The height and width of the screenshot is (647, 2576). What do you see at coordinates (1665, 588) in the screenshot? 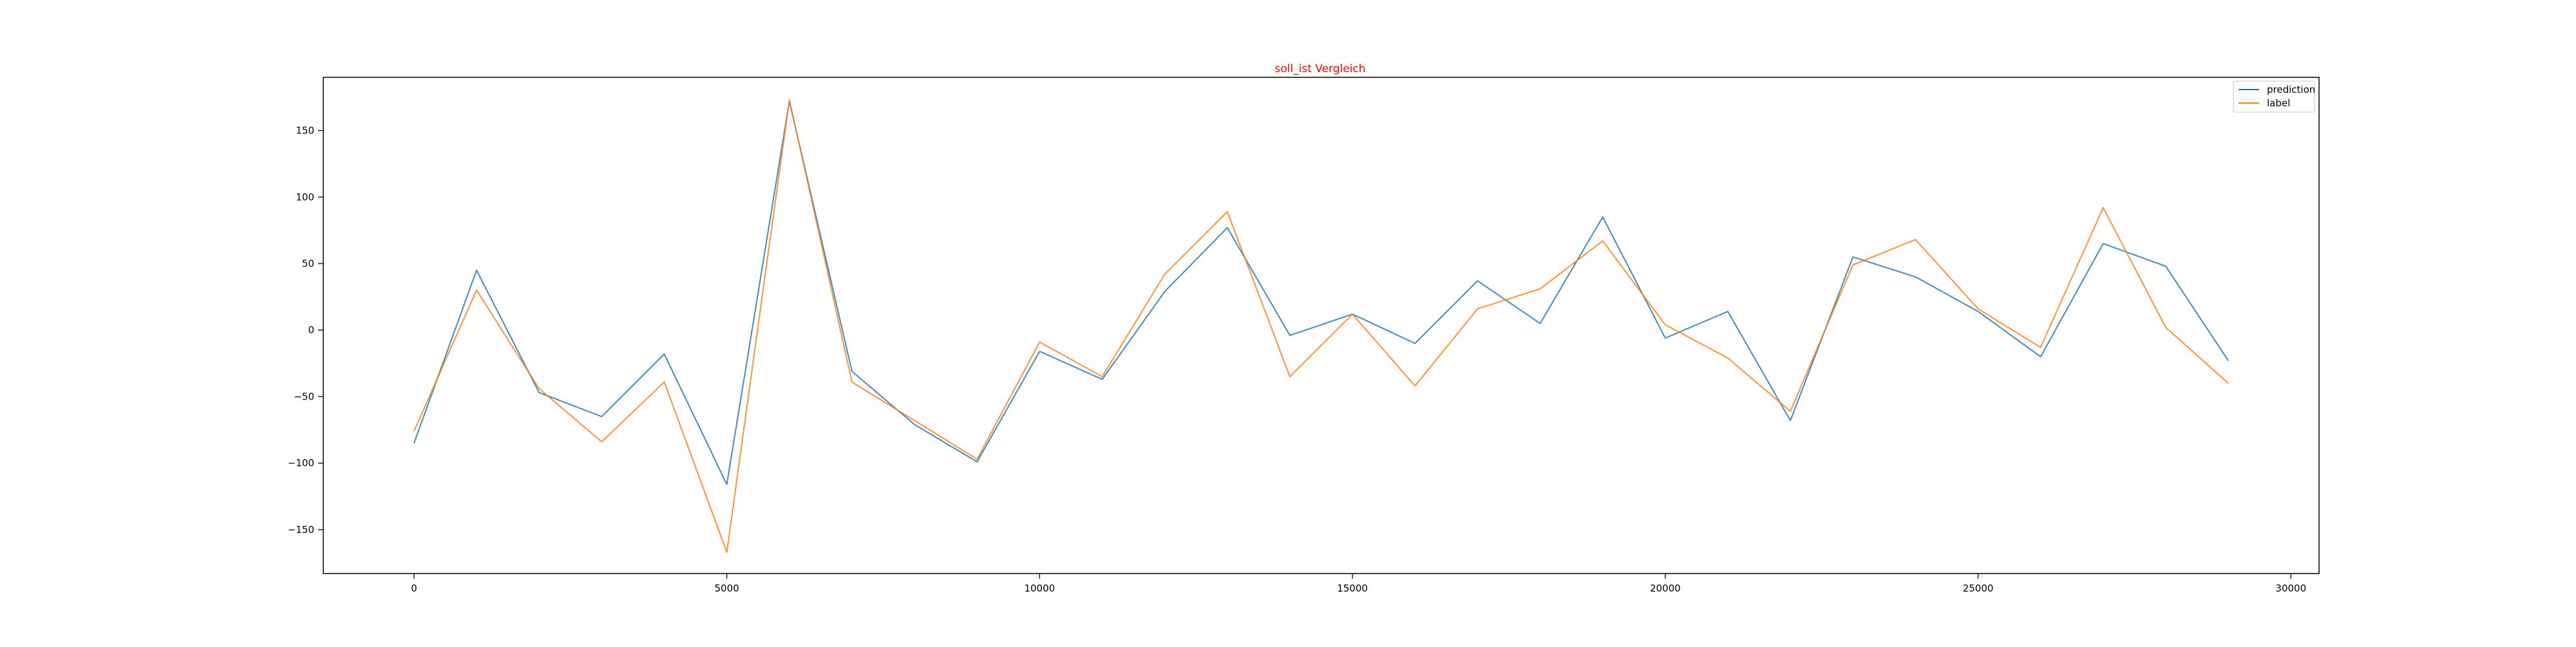
I see `x-tick-label: 20000` at bounding box center [1665, 588].